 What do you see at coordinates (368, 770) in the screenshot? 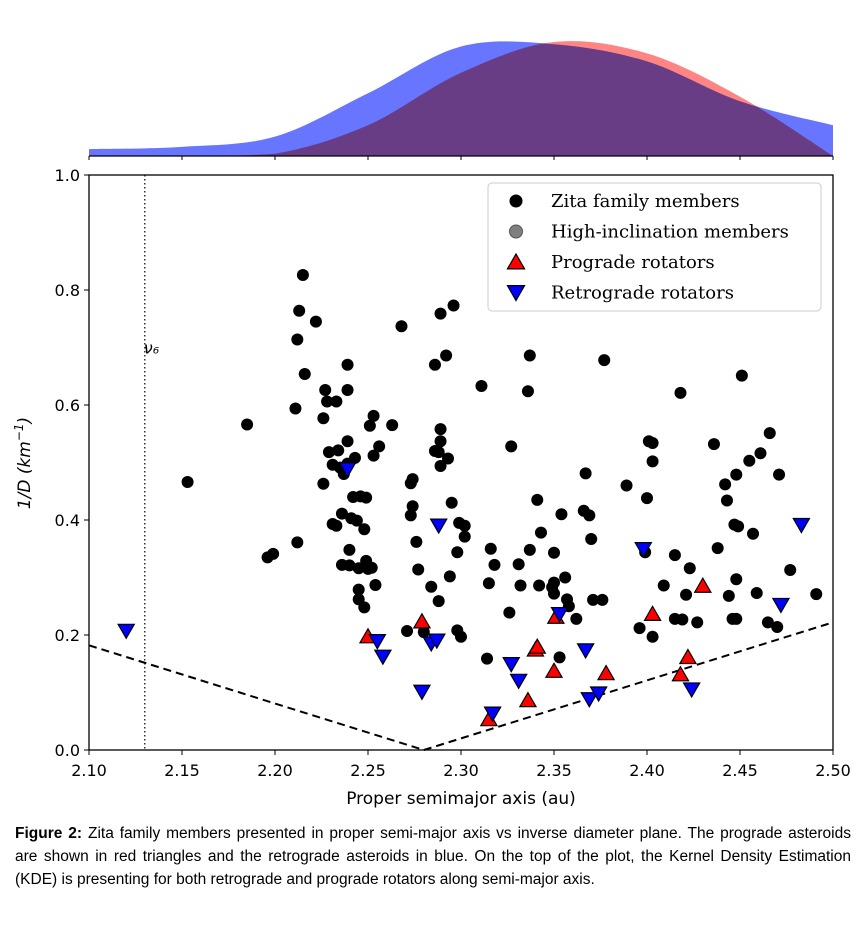
I see `x-tick-label: 2.25` at bounding box center [368, 770].